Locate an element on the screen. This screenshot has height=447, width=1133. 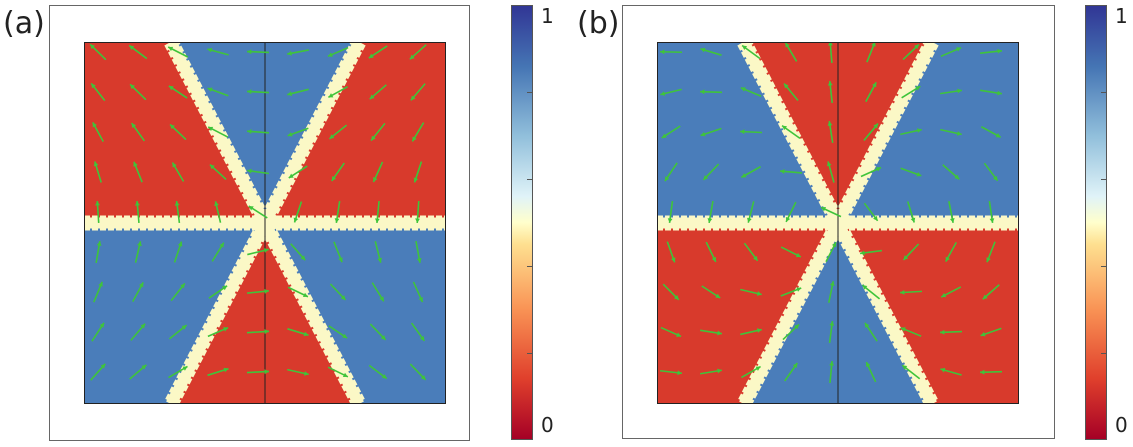
colorbar-a-max-label: 1 is located at coordinates (547, 16).